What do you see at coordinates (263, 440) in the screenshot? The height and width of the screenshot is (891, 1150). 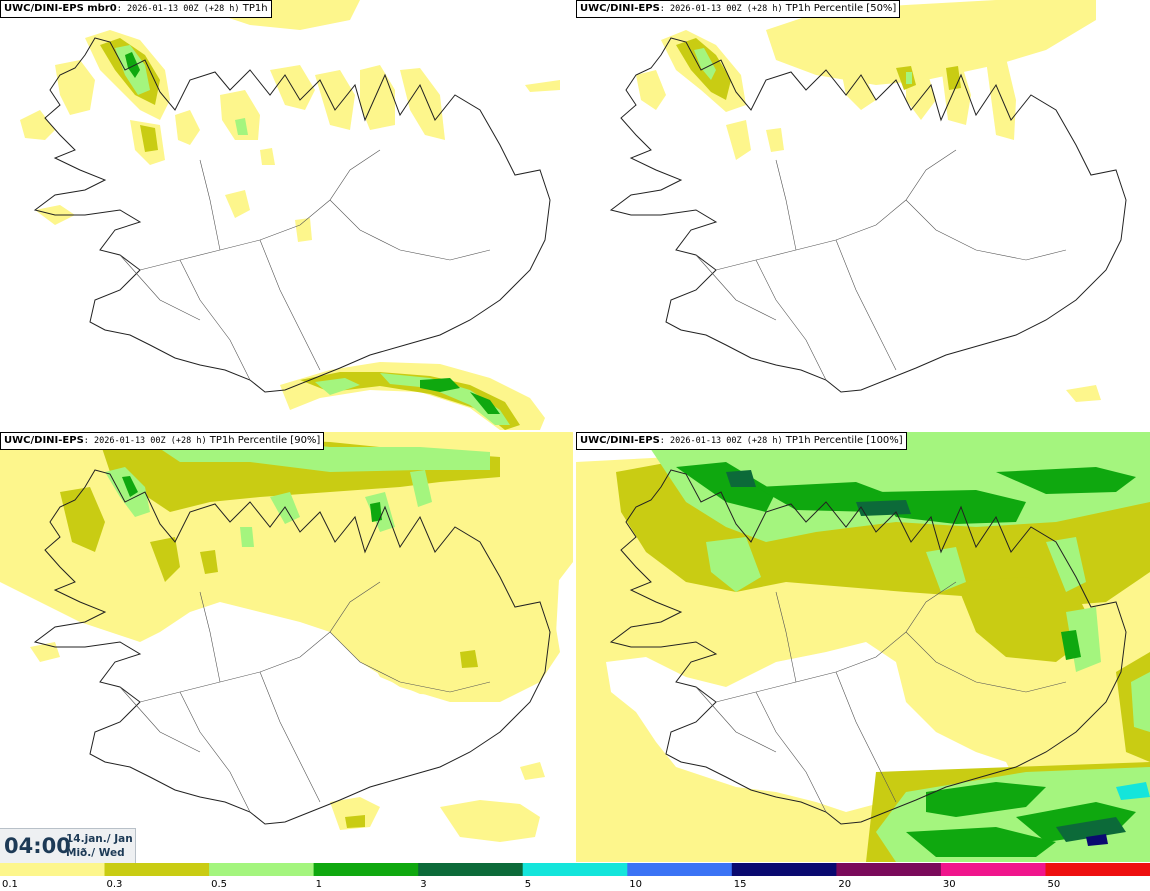 I see `panel-title-var: TP1h Percentile [90%]` at bounding box center [263, 440].